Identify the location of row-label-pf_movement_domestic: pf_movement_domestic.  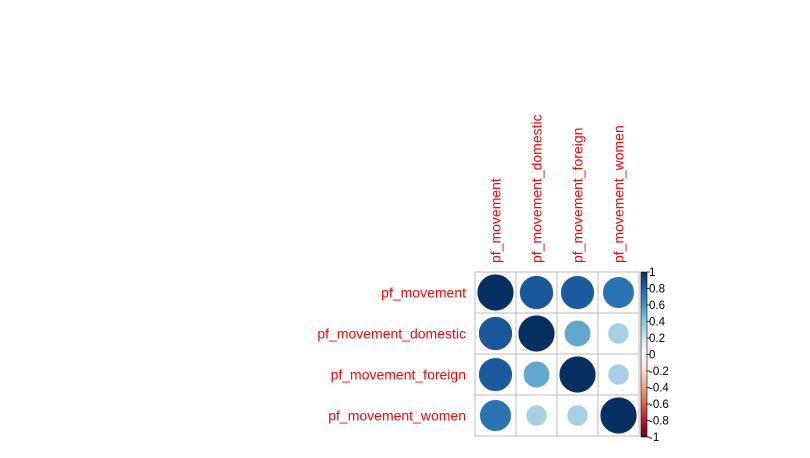
(391, 334).